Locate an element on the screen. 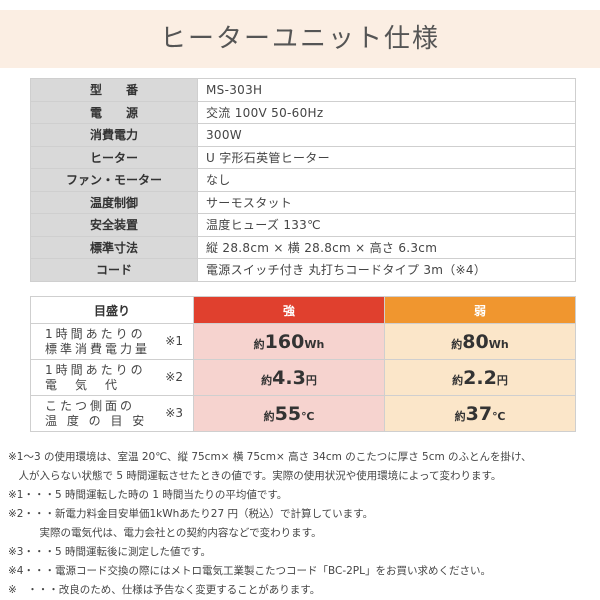 The image size is (600, 600). spec-value: なし is located at coordinates (386, 180).